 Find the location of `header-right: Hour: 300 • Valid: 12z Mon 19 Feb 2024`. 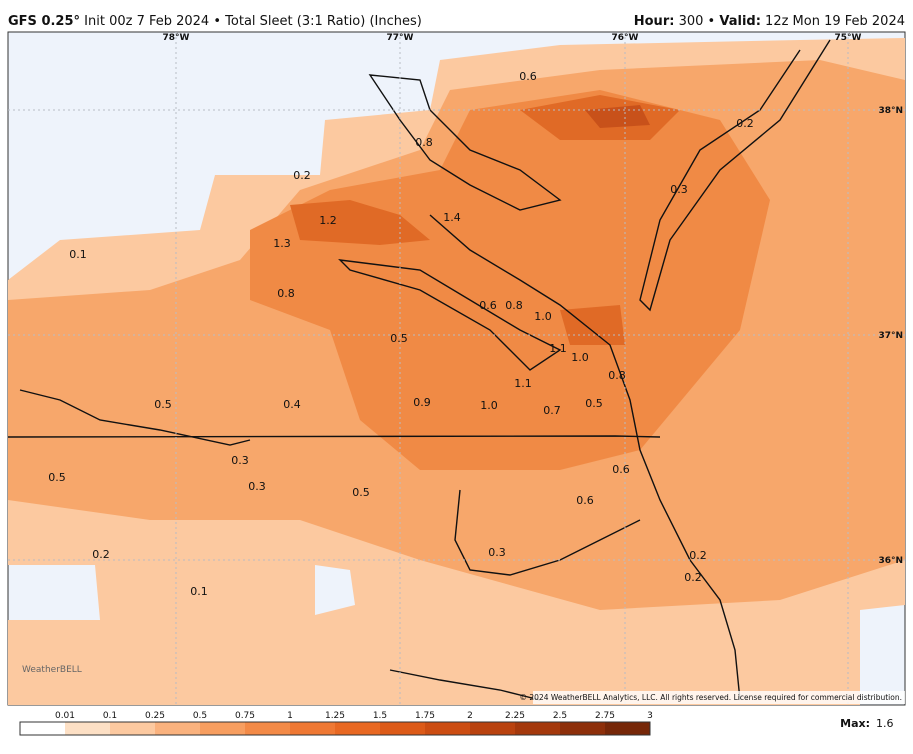

header-right: Hour: 300 • Valid: 12z Mon 19 Feb 2024 is located at coordinates (769, 21).